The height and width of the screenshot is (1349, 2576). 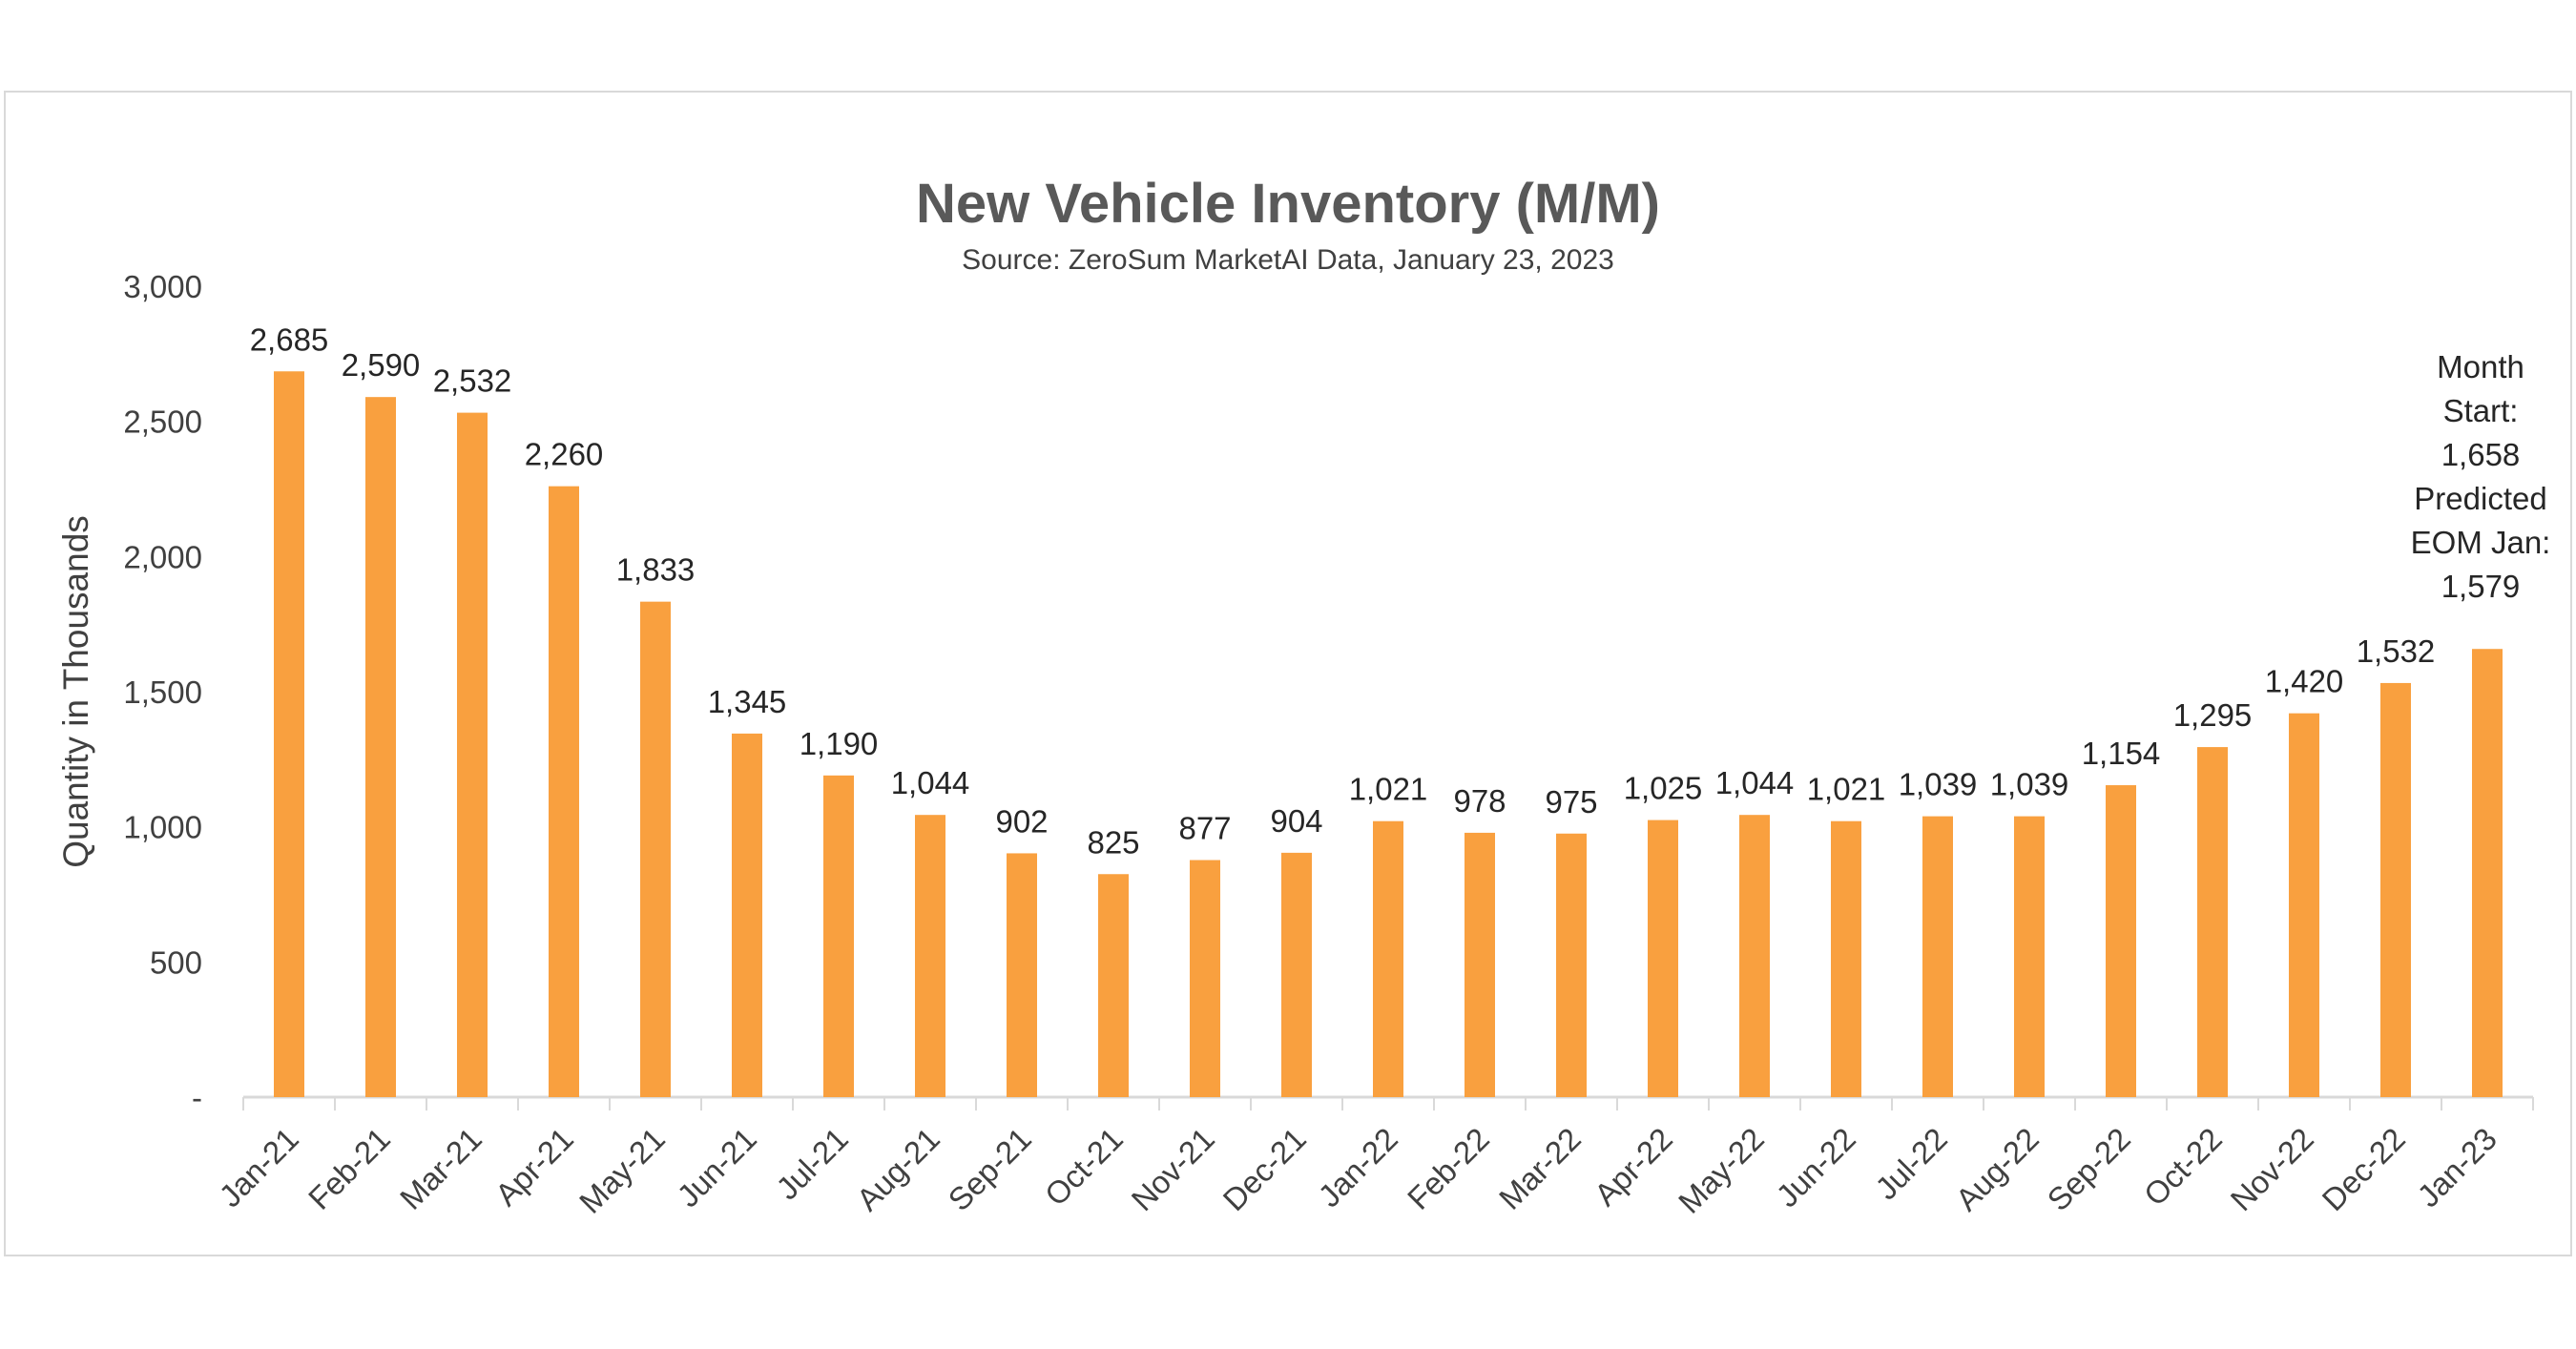 What do you see at coordinates (839, 743) in the screenshot?
I see `data-label: 1,190` at bounding box center [839, 743].